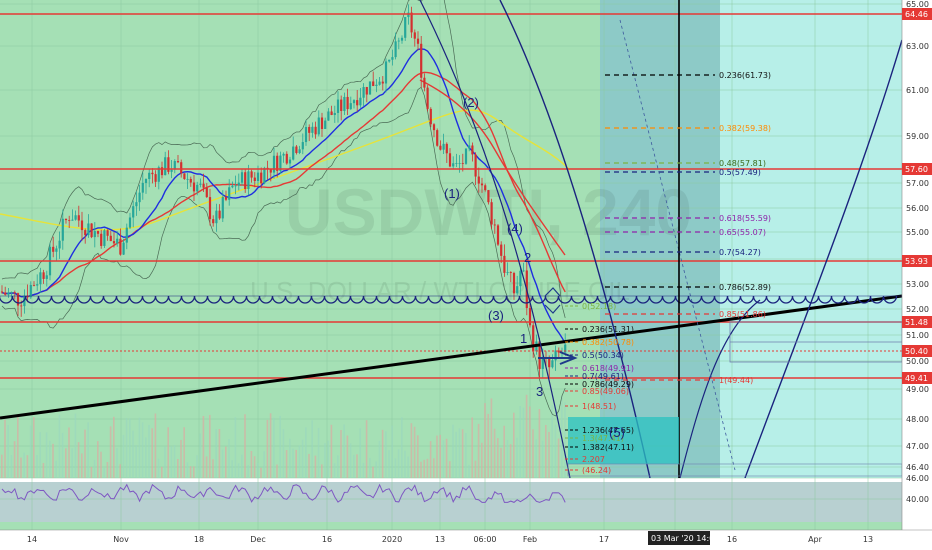 The width and height of the screenshot is (932, 550). Describe the element at coordinates (736, 380) in the screenshot. I see `fib-right-label: 1(49.44)` at that location.